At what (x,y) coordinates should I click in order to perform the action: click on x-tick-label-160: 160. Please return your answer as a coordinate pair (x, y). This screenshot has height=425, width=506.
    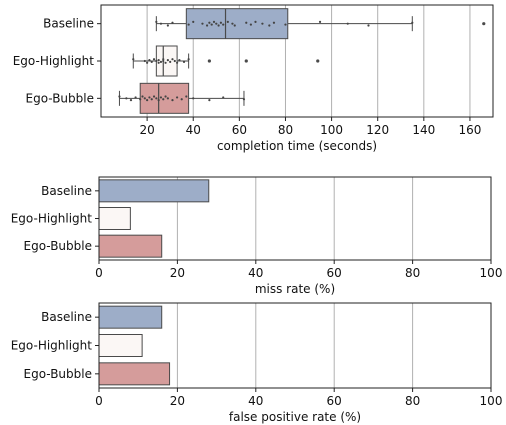
    Looking at the image, I should click on (469, 130).